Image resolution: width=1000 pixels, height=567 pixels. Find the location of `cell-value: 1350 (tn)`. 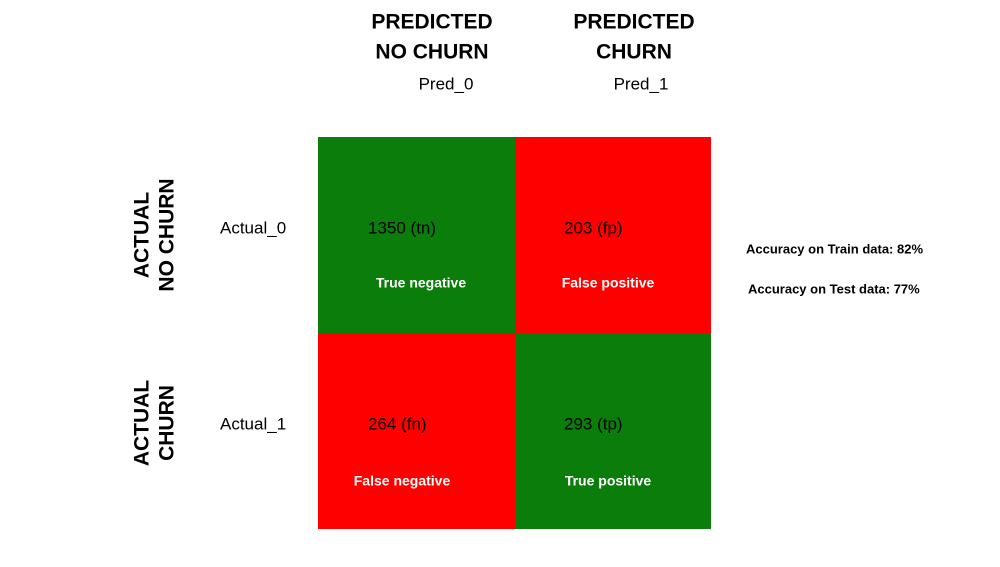

cell-value: 1350 (tn) is located at coordinates (402, 227).